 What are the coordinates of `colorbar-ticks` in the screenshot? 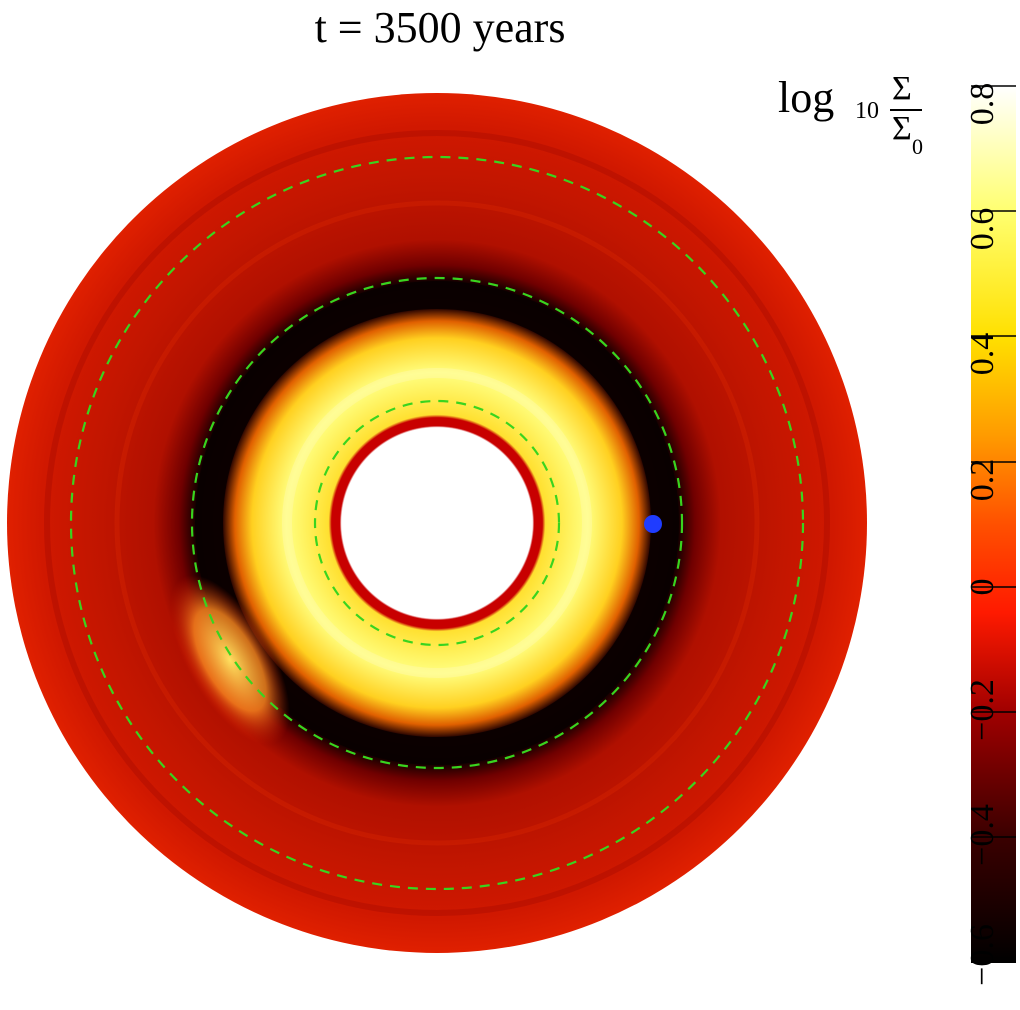 It's located at (993, 461).